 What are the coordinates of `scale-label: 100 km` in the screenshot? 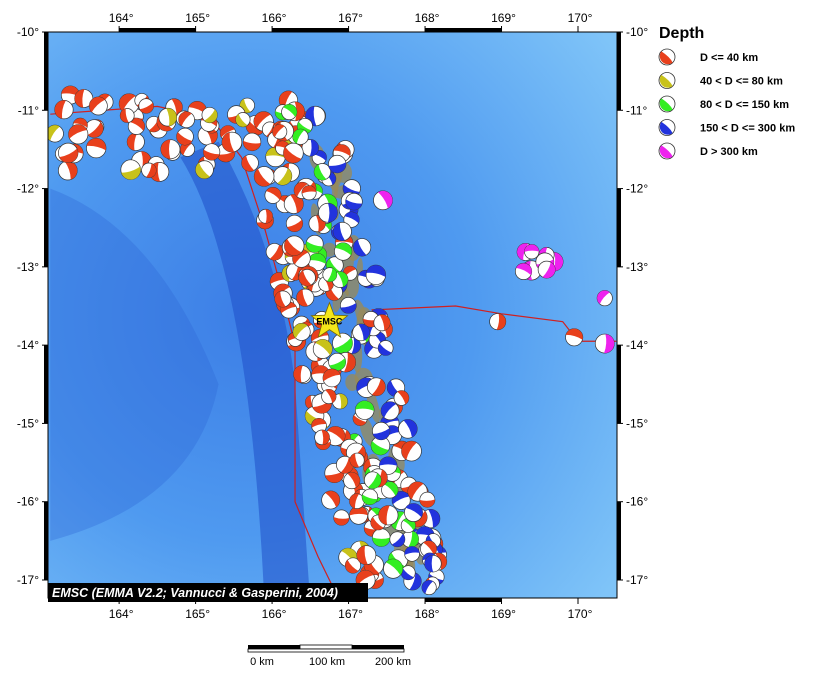 It's located at (327, 662).